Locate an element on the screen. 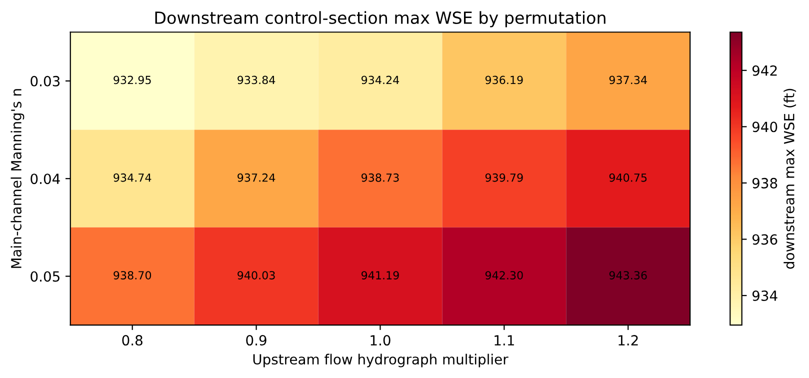 The image size is (809, 378). data-label: 938.70 is located at coordinates (133, 275).